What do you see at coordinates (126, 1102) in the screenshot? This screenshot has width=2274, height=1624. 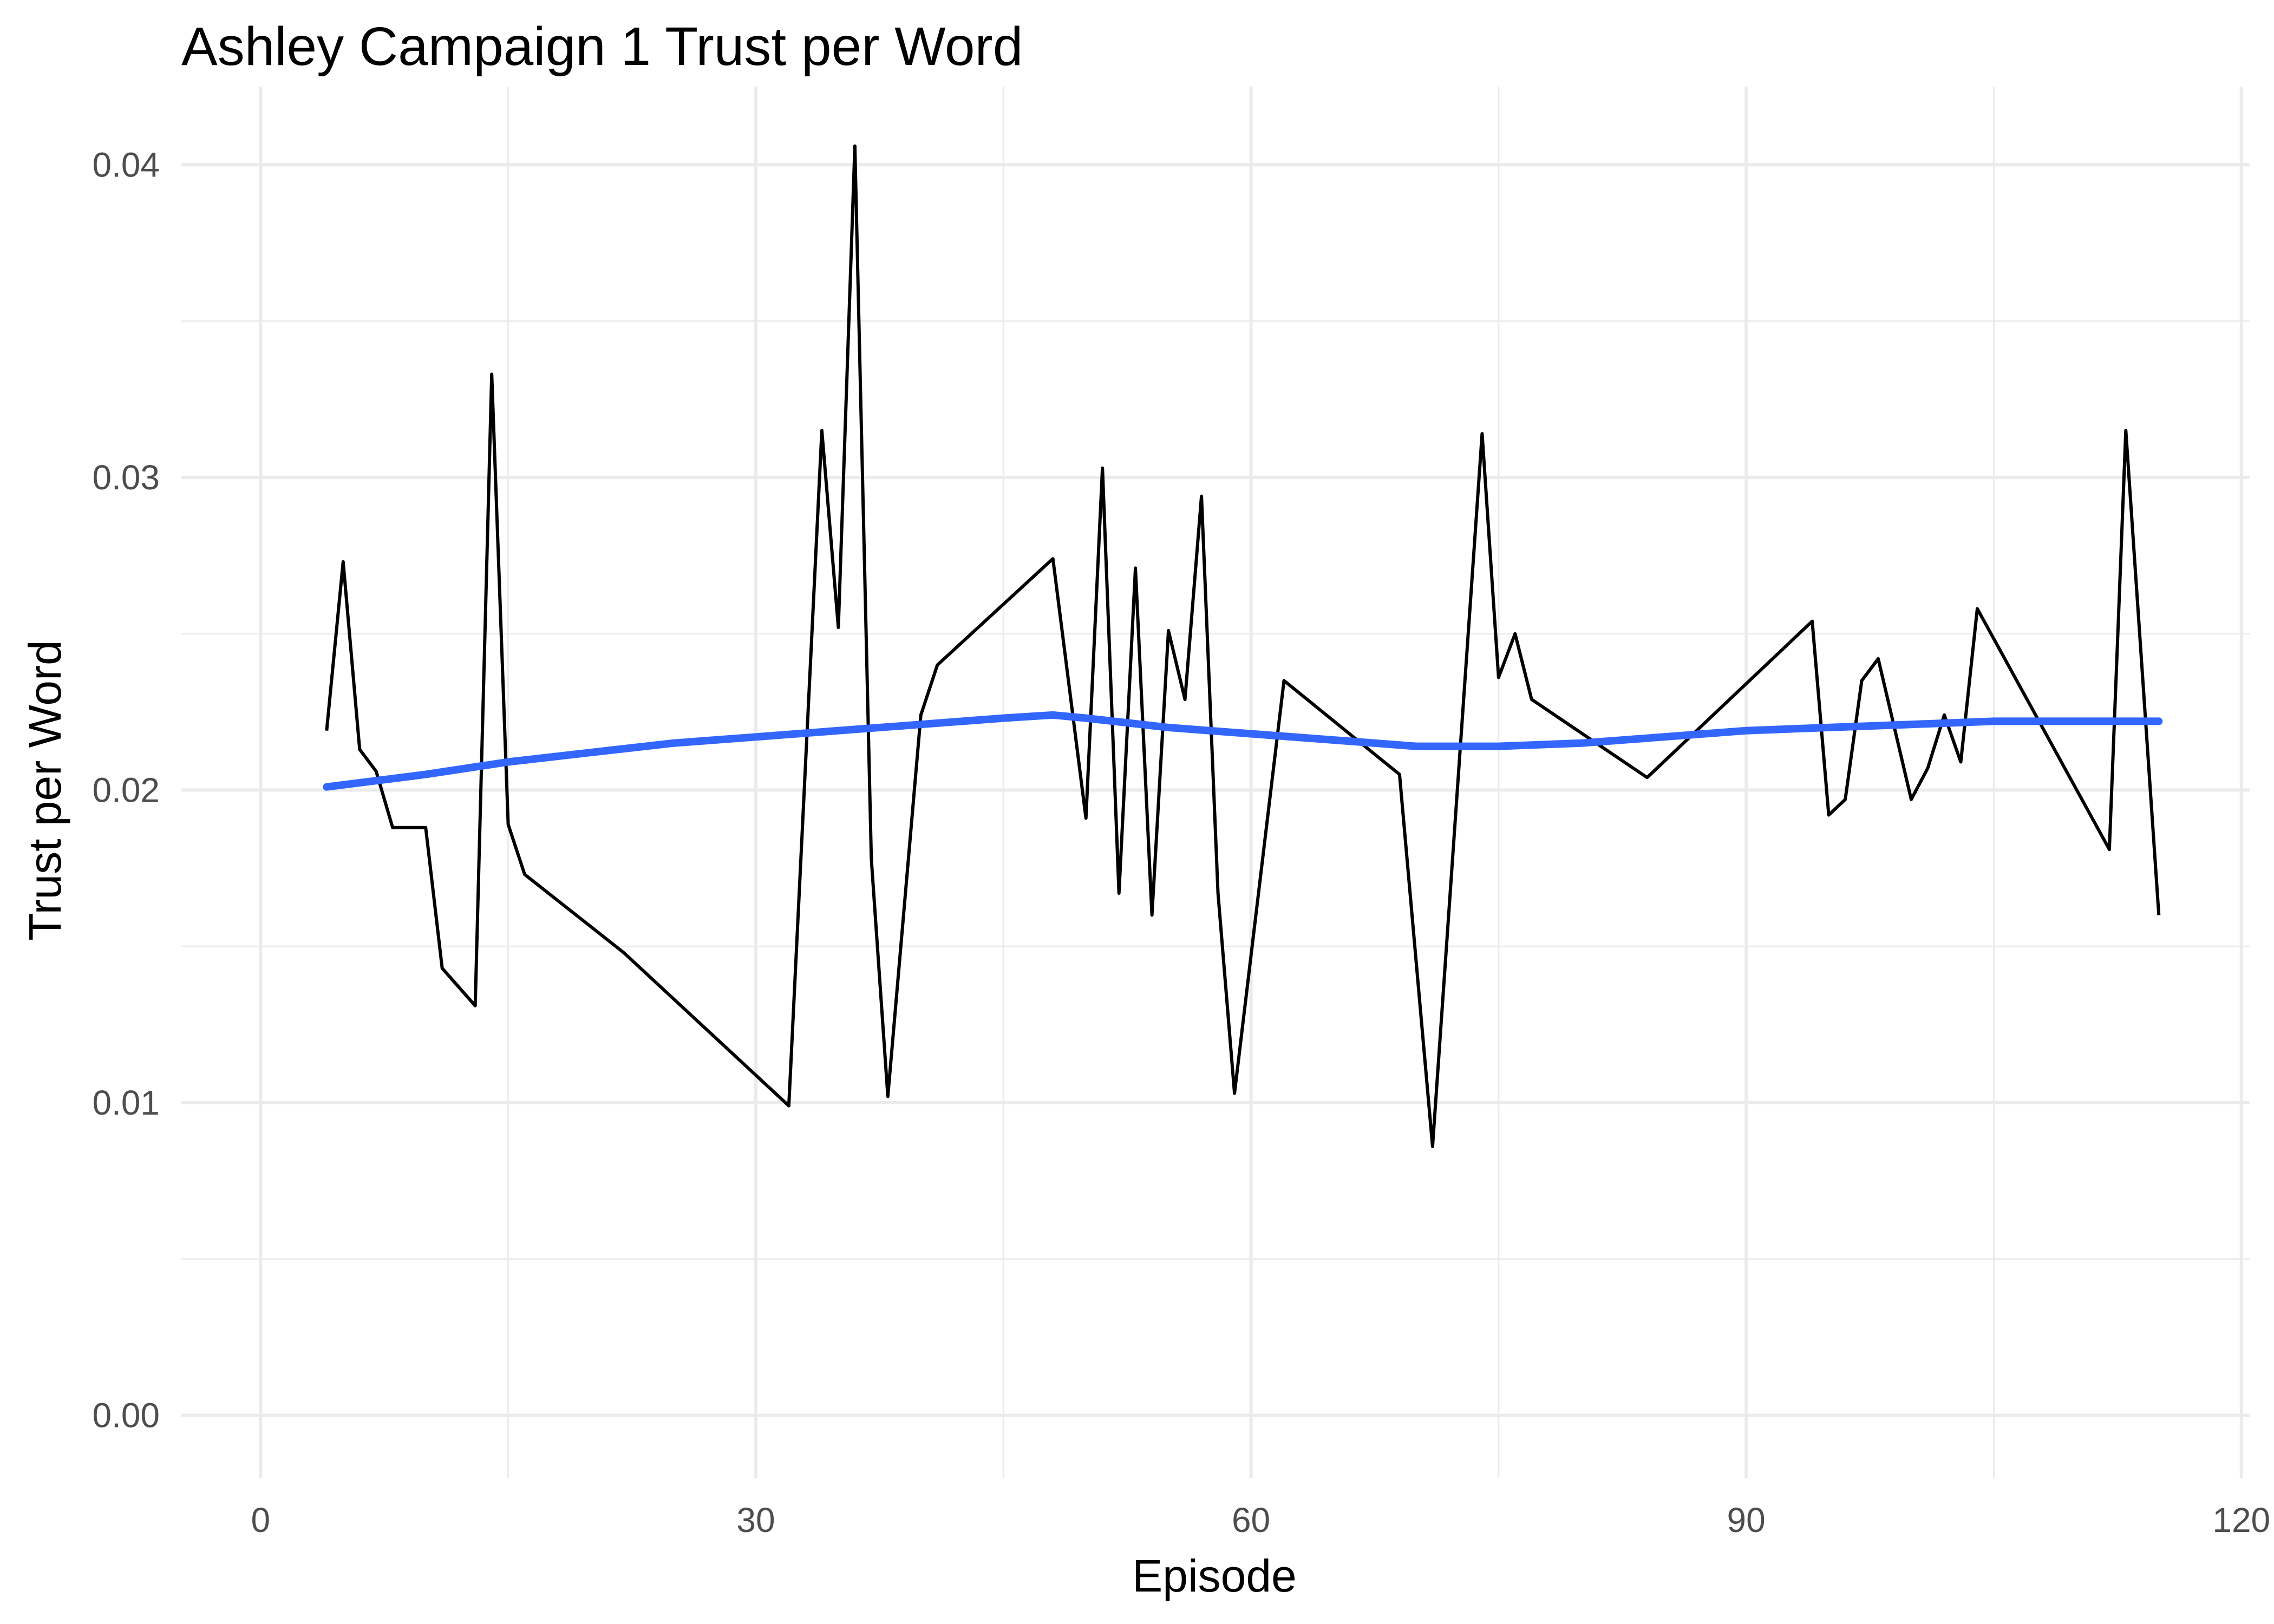 I see `y-tick-label: 0.01` at bounding box center [126, 1102].